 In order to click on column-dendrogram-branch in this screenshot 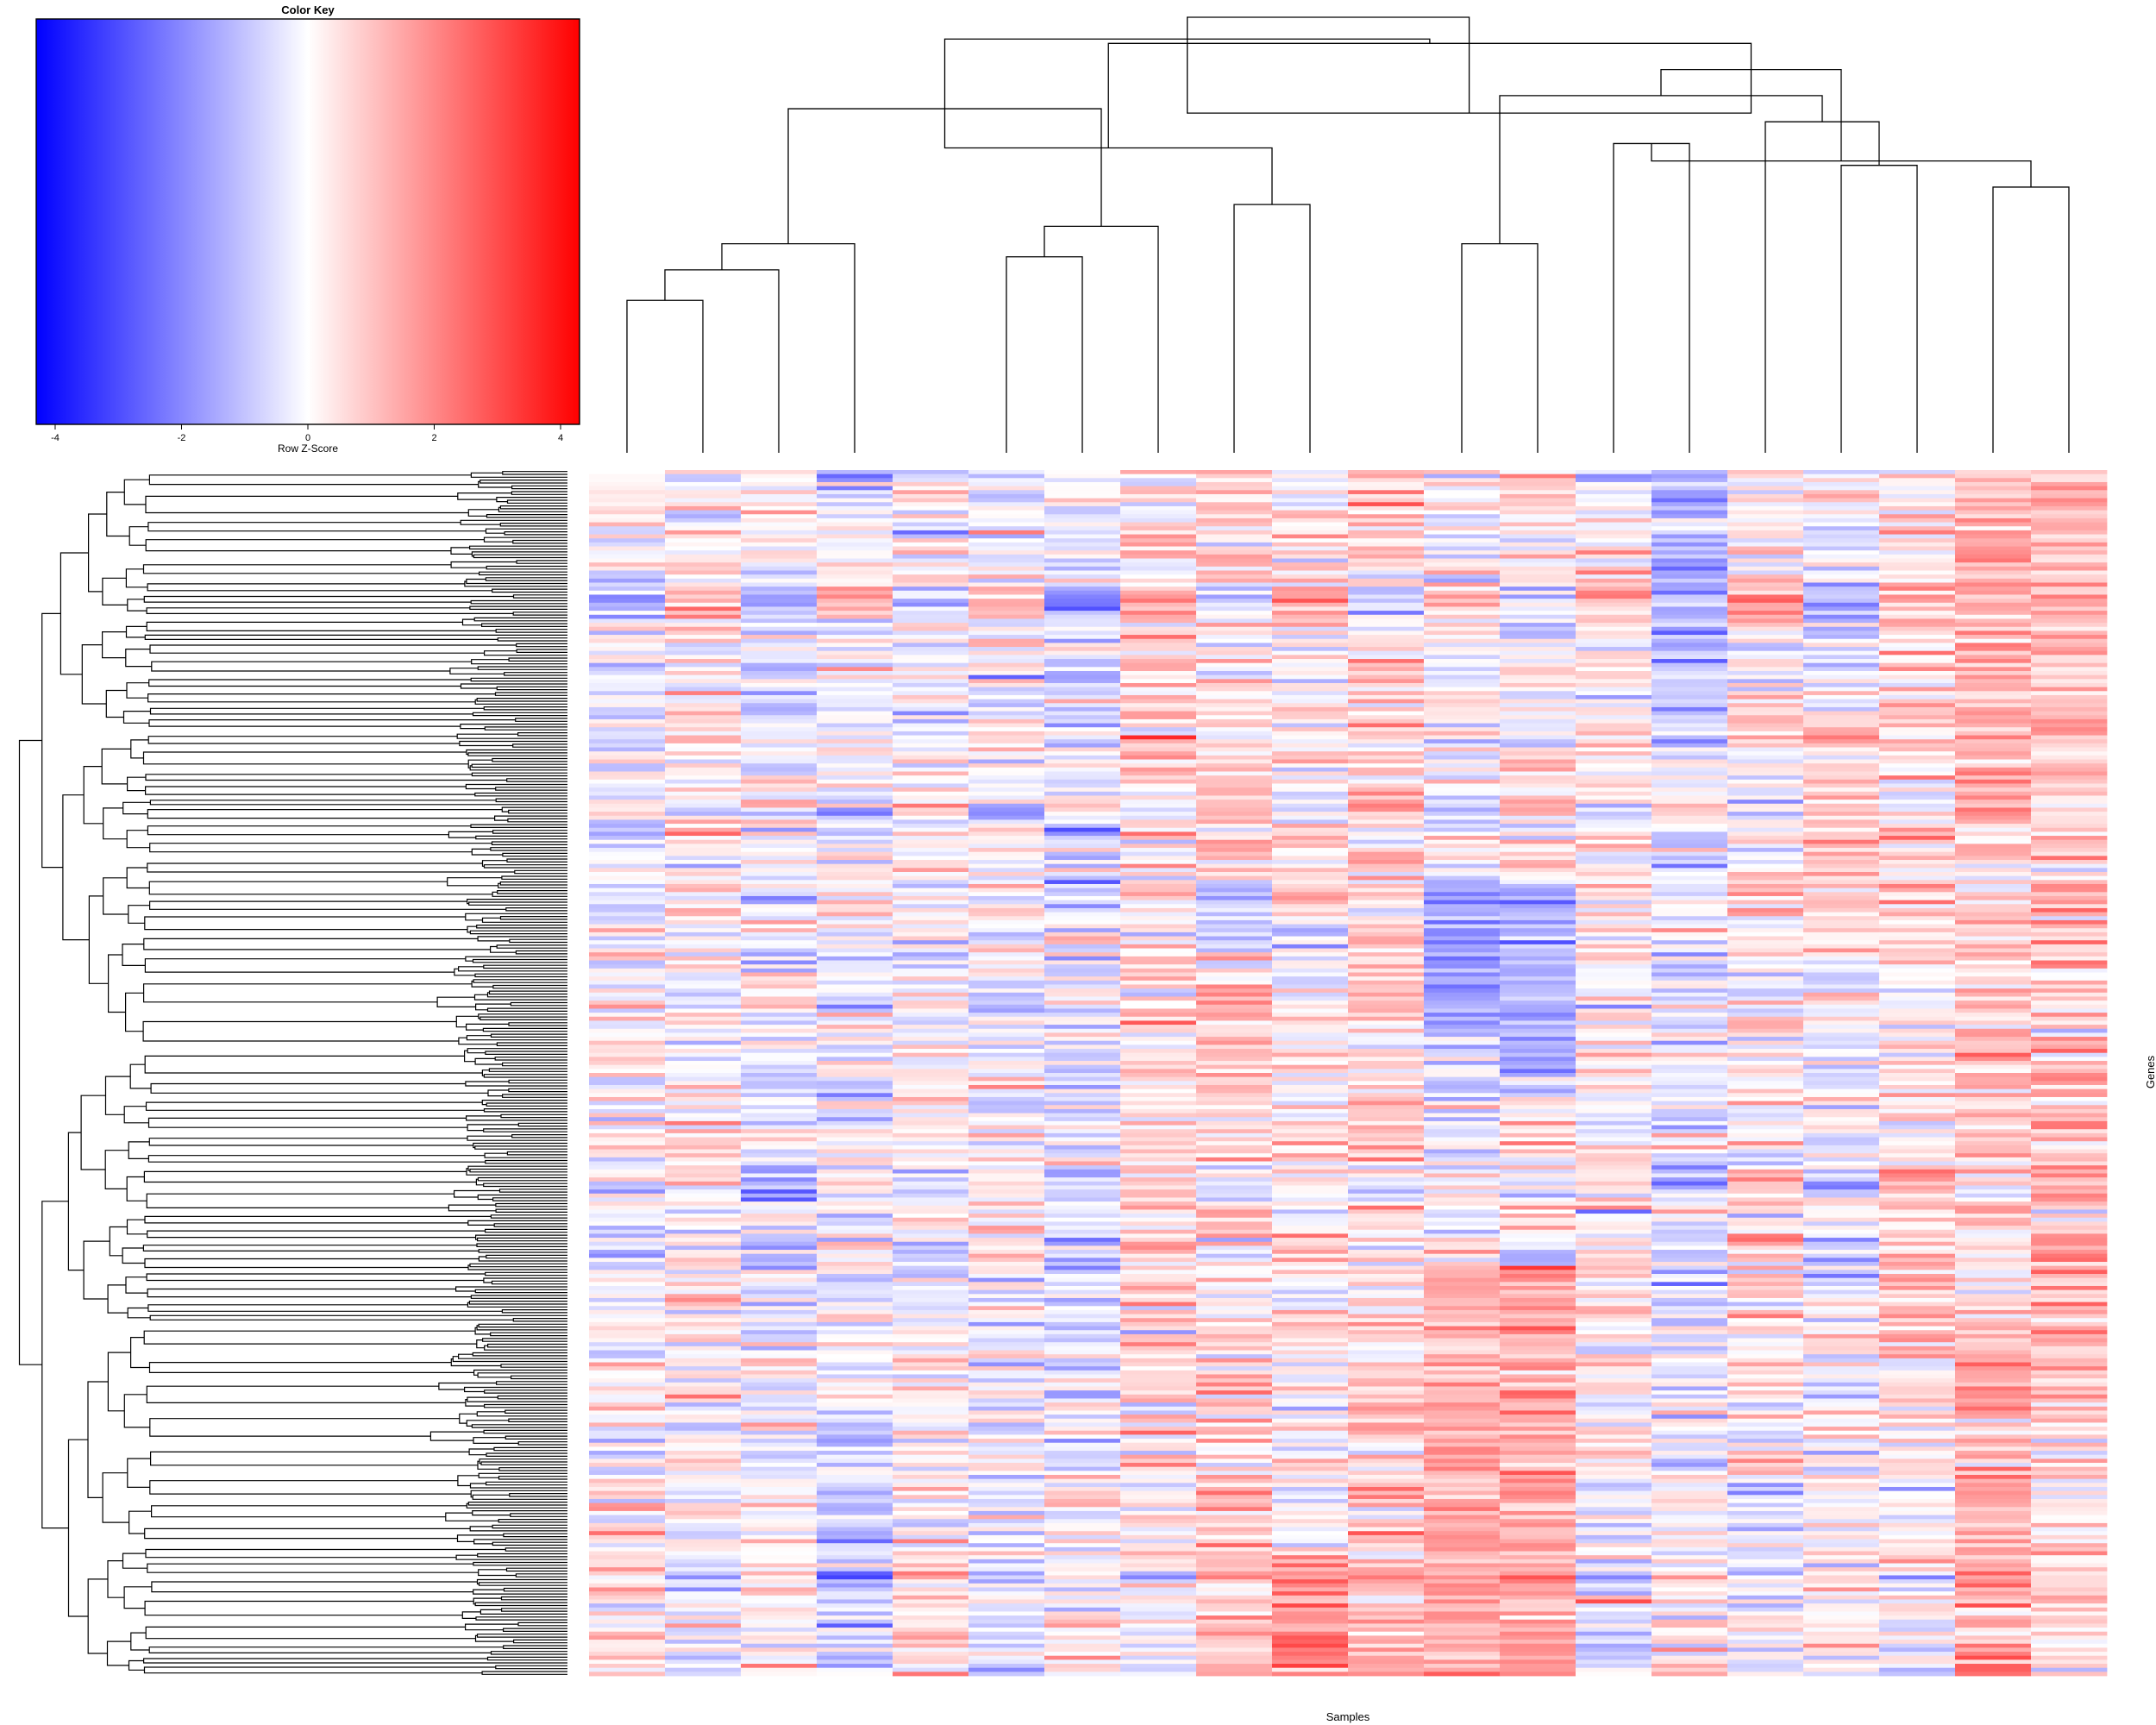, I will do `click(1879, 309)`.